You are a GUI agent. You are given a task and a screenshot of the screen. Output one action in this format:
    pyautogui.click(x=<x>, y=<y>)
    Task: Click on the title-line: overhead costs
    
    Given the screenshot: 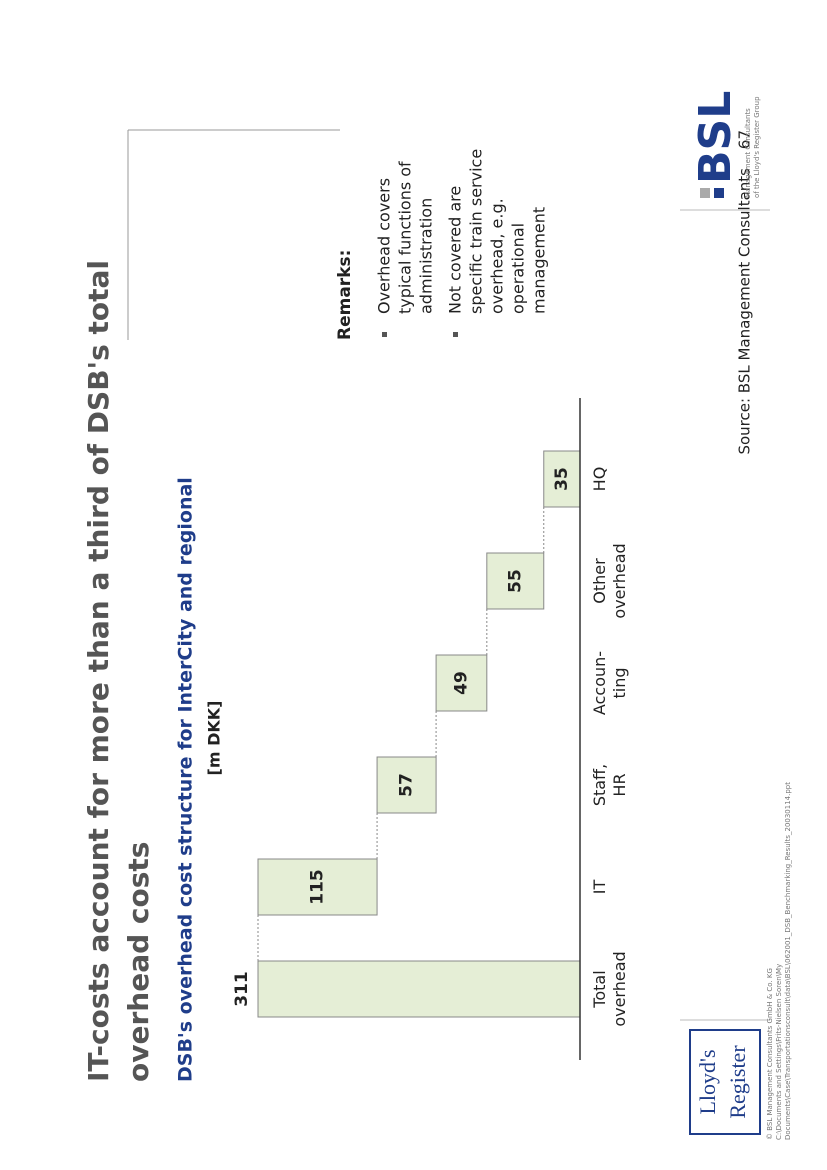 What is the action you would take?
    pyautogui.click(x=138, y=962)
    